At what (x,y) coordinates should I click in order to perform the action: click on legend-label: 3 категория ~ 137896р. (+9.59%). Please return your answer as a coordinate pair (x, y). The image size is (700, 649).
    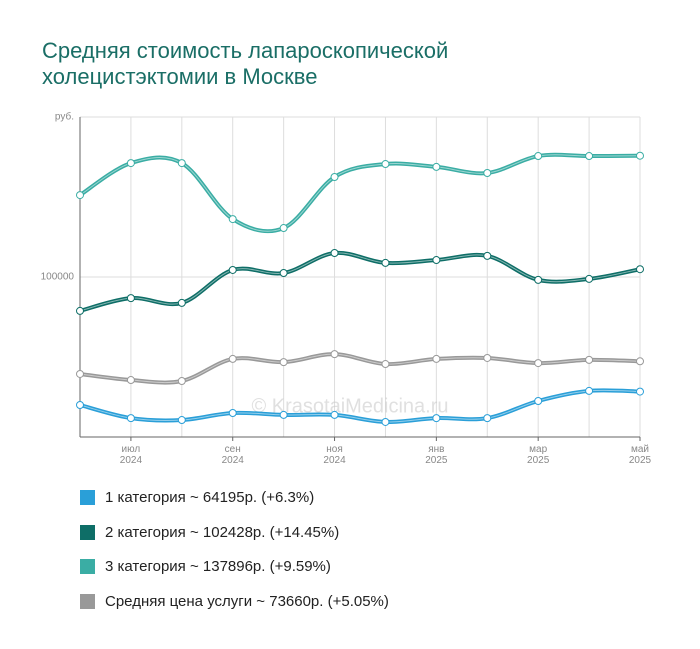
    Looking at the image, I should click on (218, 566).